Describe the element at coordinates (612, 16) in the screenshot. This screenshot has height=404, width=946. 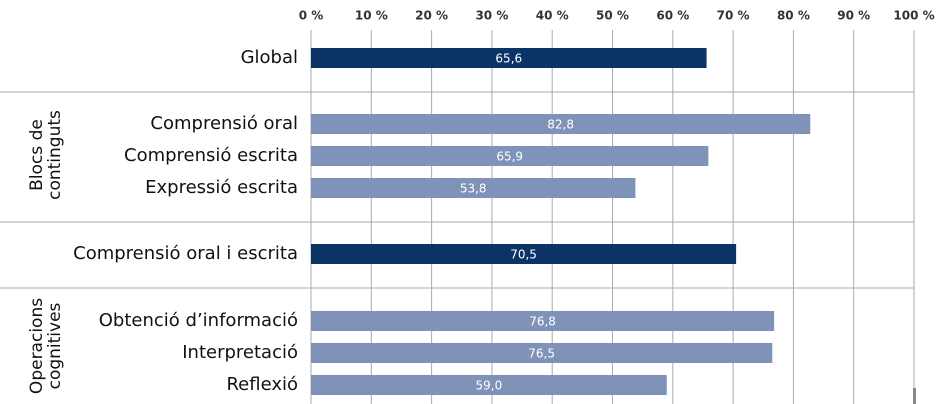
I see `x-tick-label: 50 %` at that location.